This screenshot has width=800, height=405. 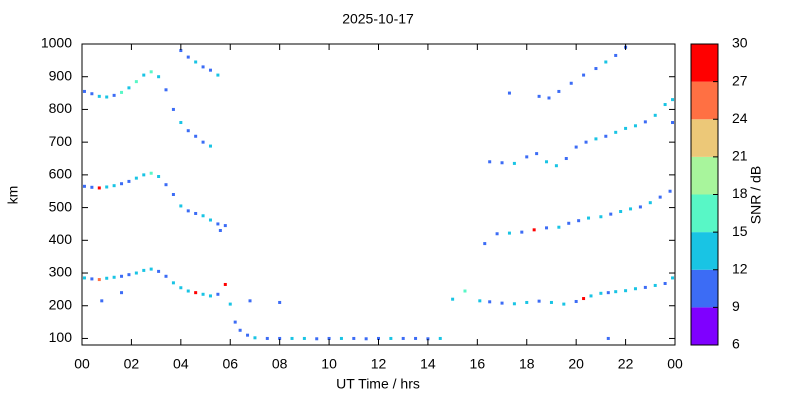 I want to click on colorbar-tick-label: 6, so click(x=736, y=344).